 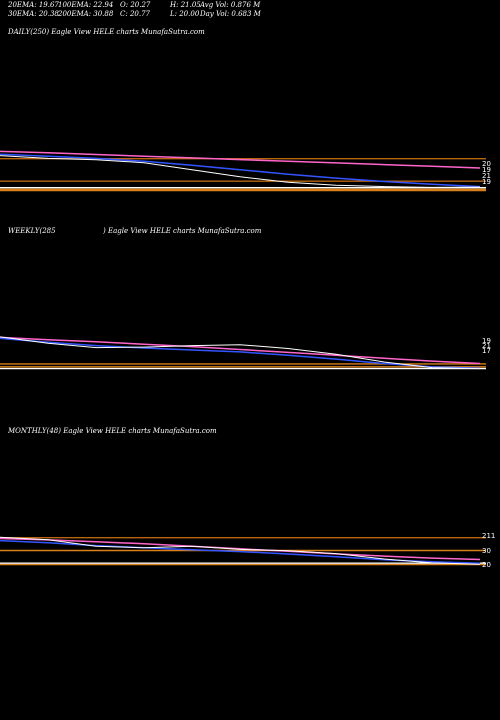 What do you see at coordinates (185, 5) in the screenshot?
I see `high-label: H: 21.05` at bounding box center [185, 5].